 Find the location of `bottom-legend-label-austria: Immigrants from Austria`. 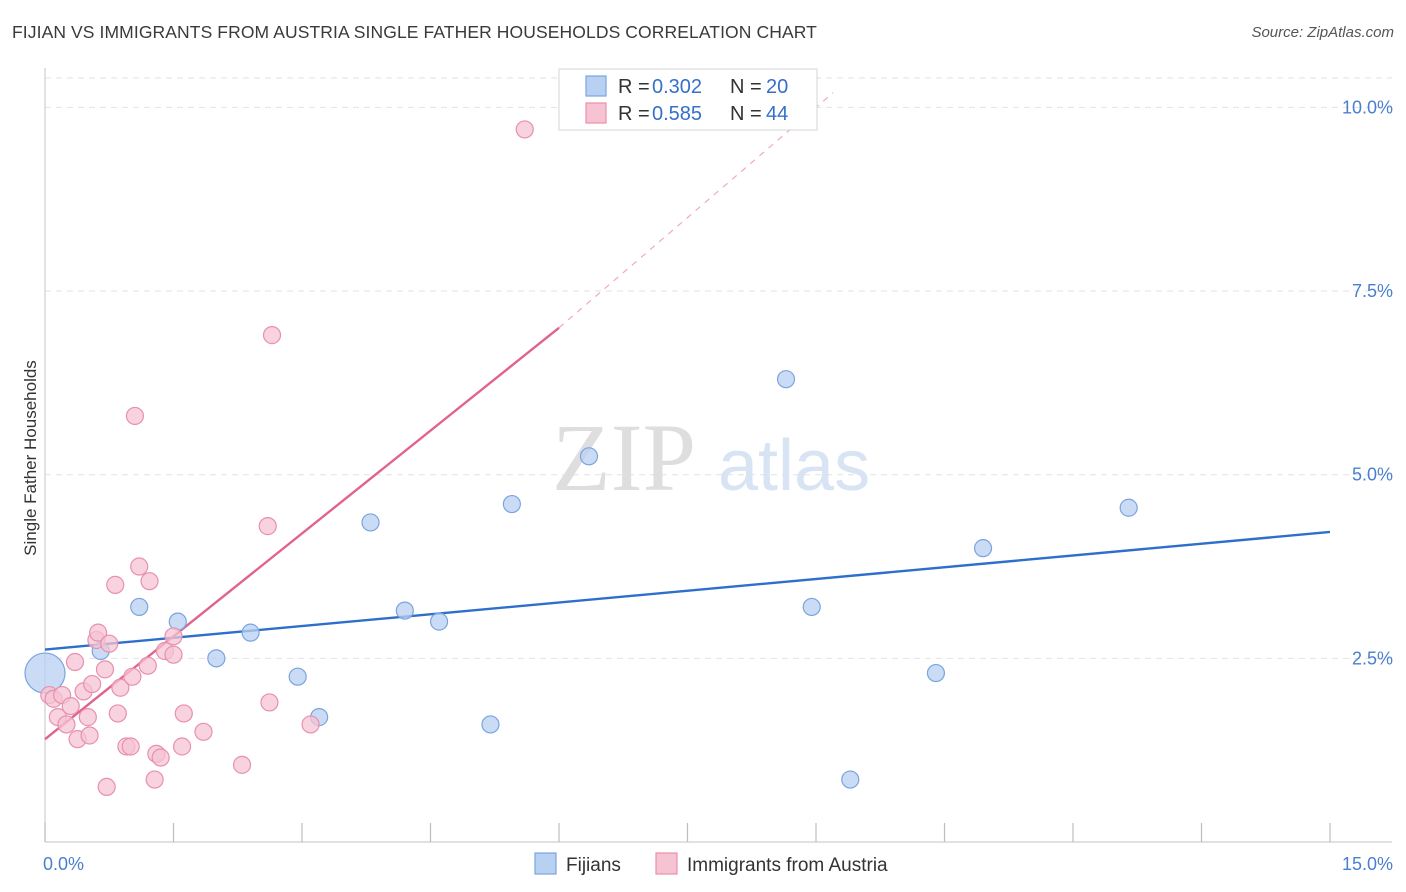

bottom-legend-label-austria: Immigrants from Austria is located at coordinates (787, 865).